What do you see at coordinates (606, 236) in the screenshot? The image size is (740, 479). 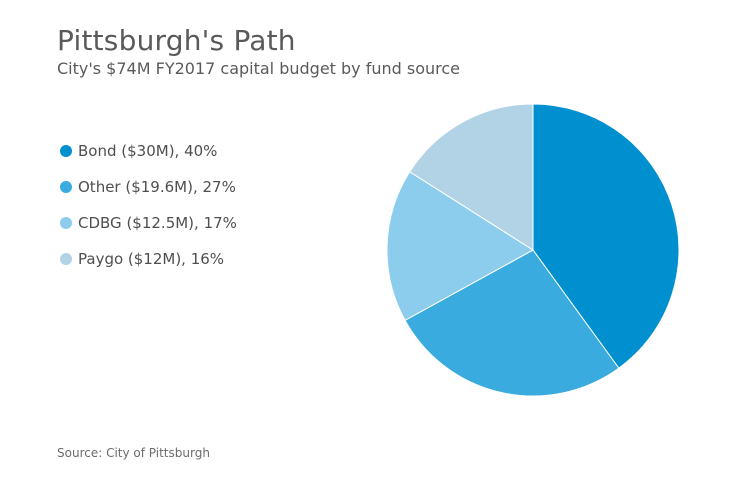 I see `pie-slice-bond` at bounding box center [606, 236].